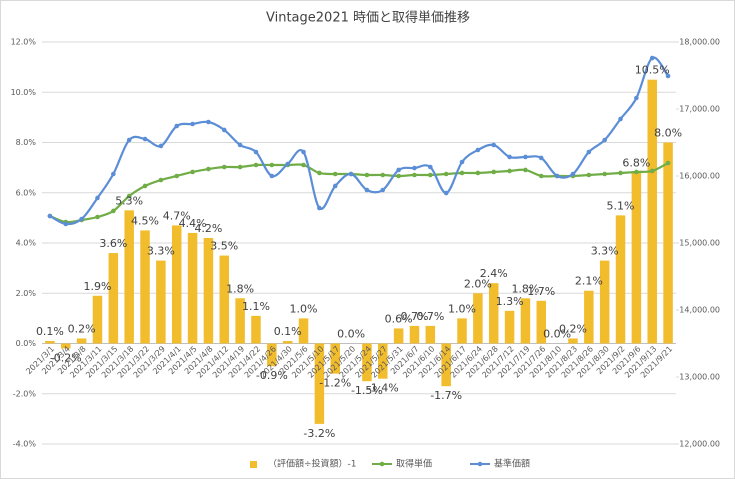 The width and height of the screenshot is (735, 479). I want to click on y-tick-label: 0.0%, so click(26, 343).